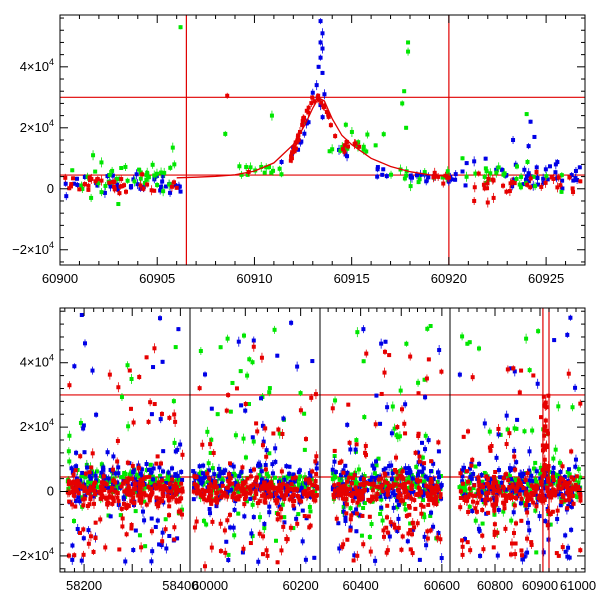 The height and width of the screenshot is (600, 600). Describe the element at coordinates (157, 278) in the screenshot. I see `x-tick-label: 60905` at that location.